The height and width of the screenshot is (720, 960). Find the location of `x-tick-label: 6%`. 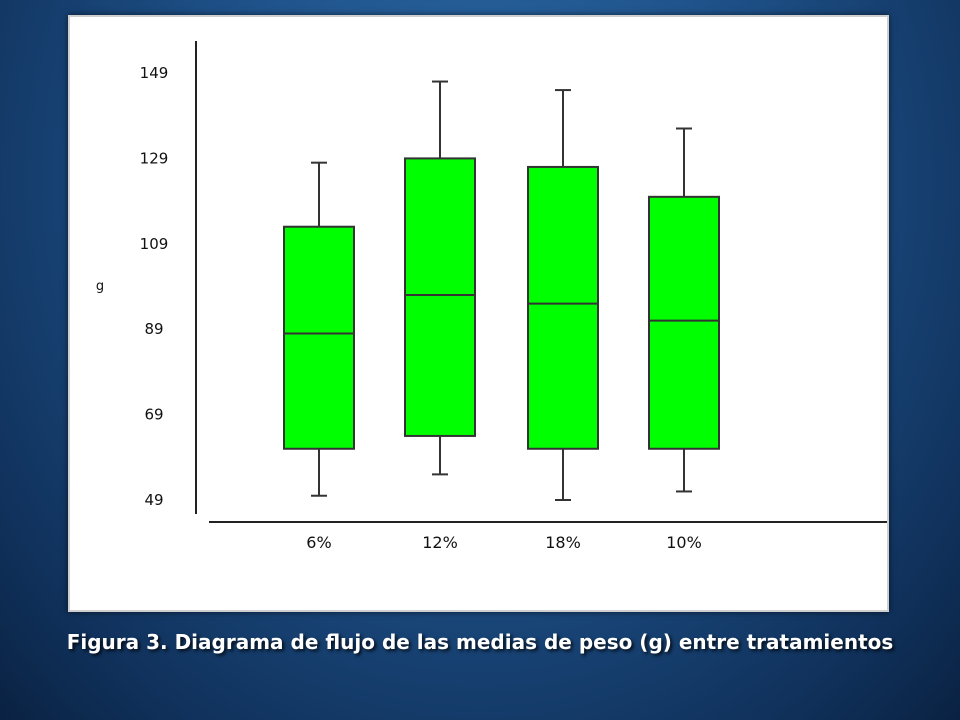

x-tick-label: 6% is located at coordinates (318, 542).